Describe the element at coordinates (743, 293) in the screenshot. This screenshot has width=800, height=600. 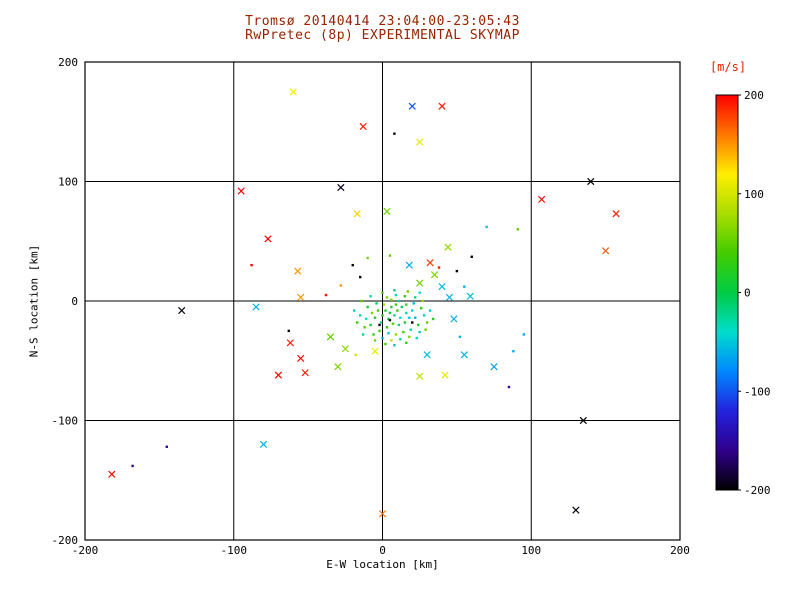
I see `colorbar-layer: 200 100 0 -100 -200` at that location.